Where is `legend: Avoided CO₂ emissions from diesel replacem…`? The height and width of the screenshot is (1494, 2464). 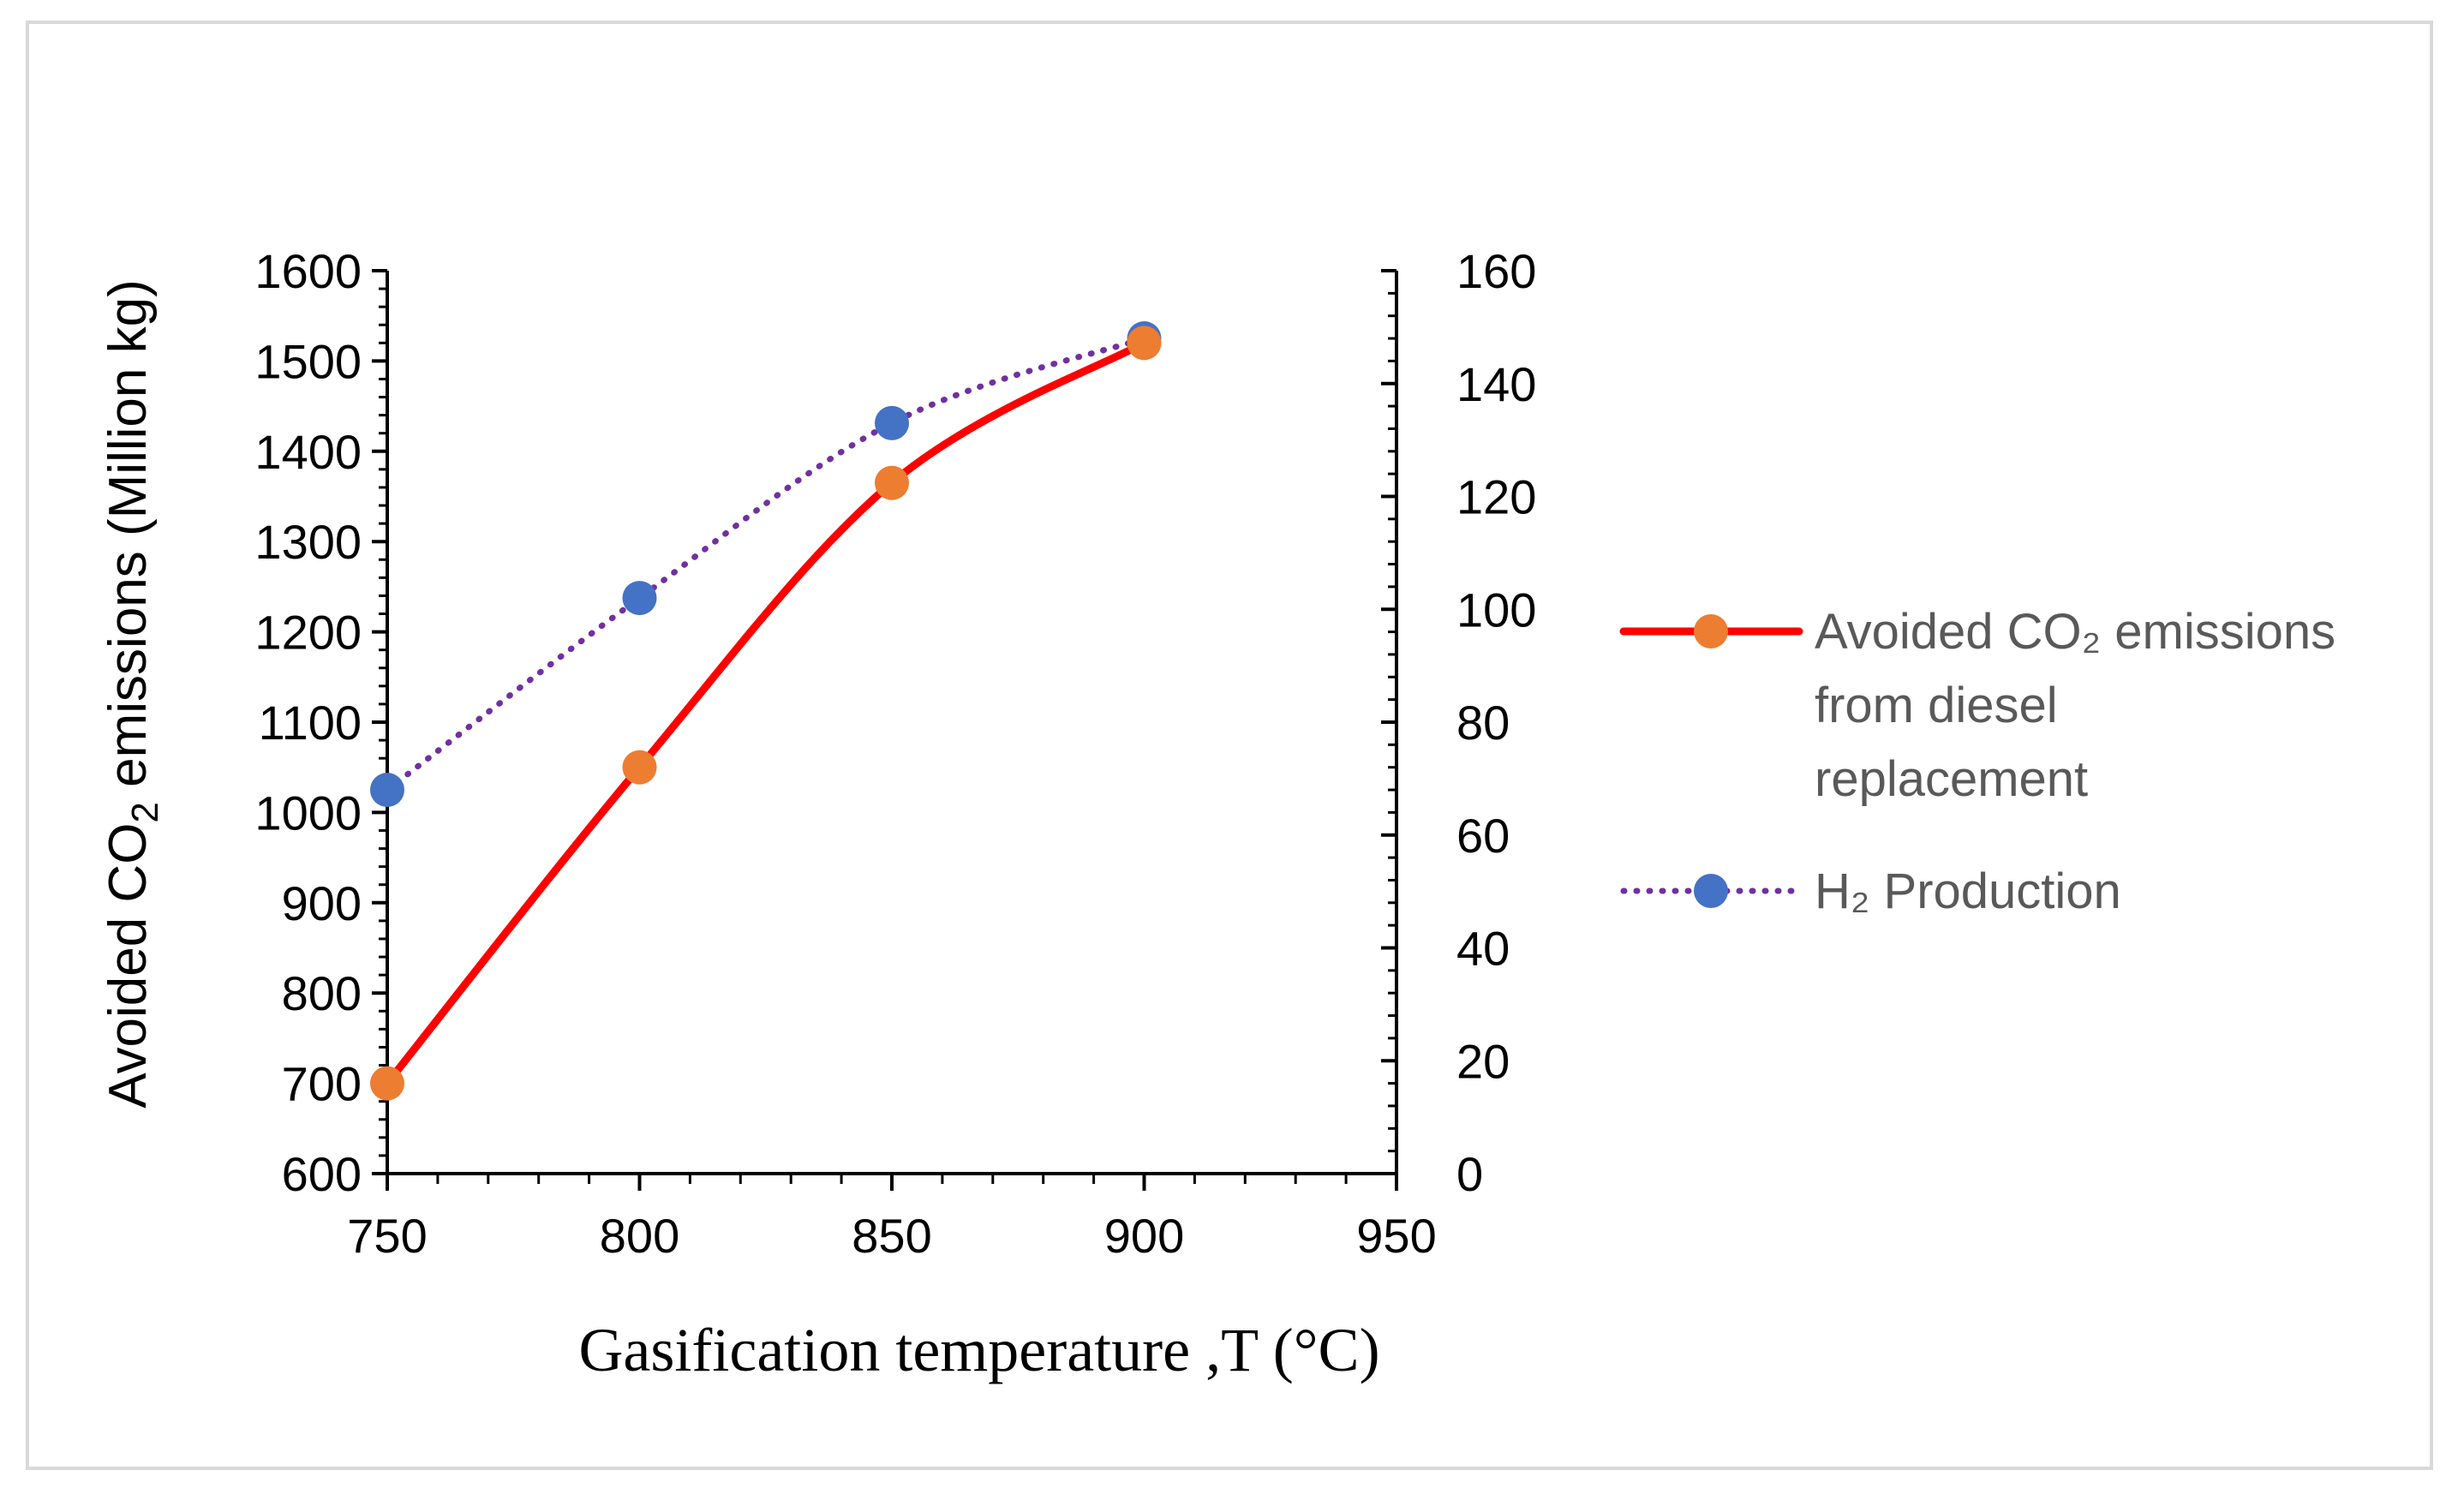
legend: Avoided CO₂ emissions from diesel replacem… is located at coordinates (1977, 762).